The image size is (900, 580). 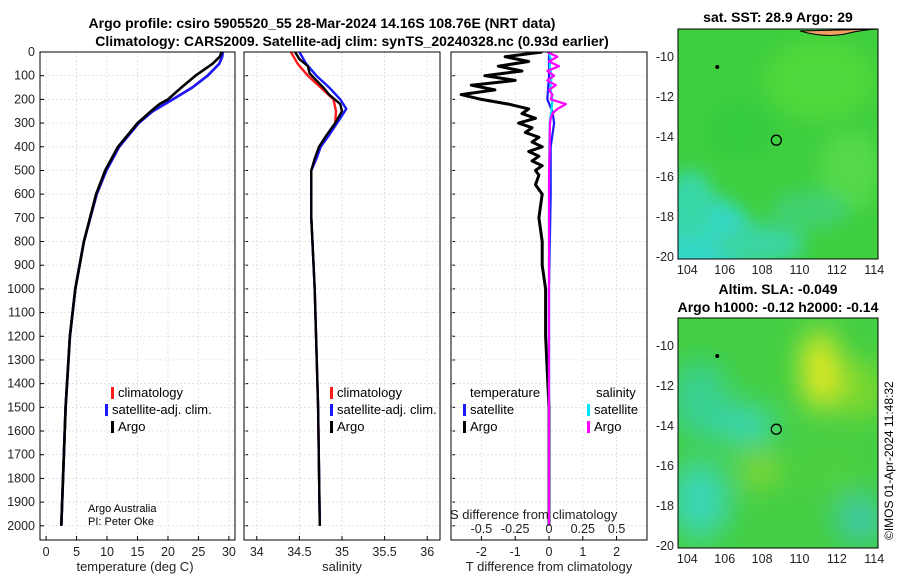 I want to click on depth-tick-label: 1200, so click(x=21, y=336).